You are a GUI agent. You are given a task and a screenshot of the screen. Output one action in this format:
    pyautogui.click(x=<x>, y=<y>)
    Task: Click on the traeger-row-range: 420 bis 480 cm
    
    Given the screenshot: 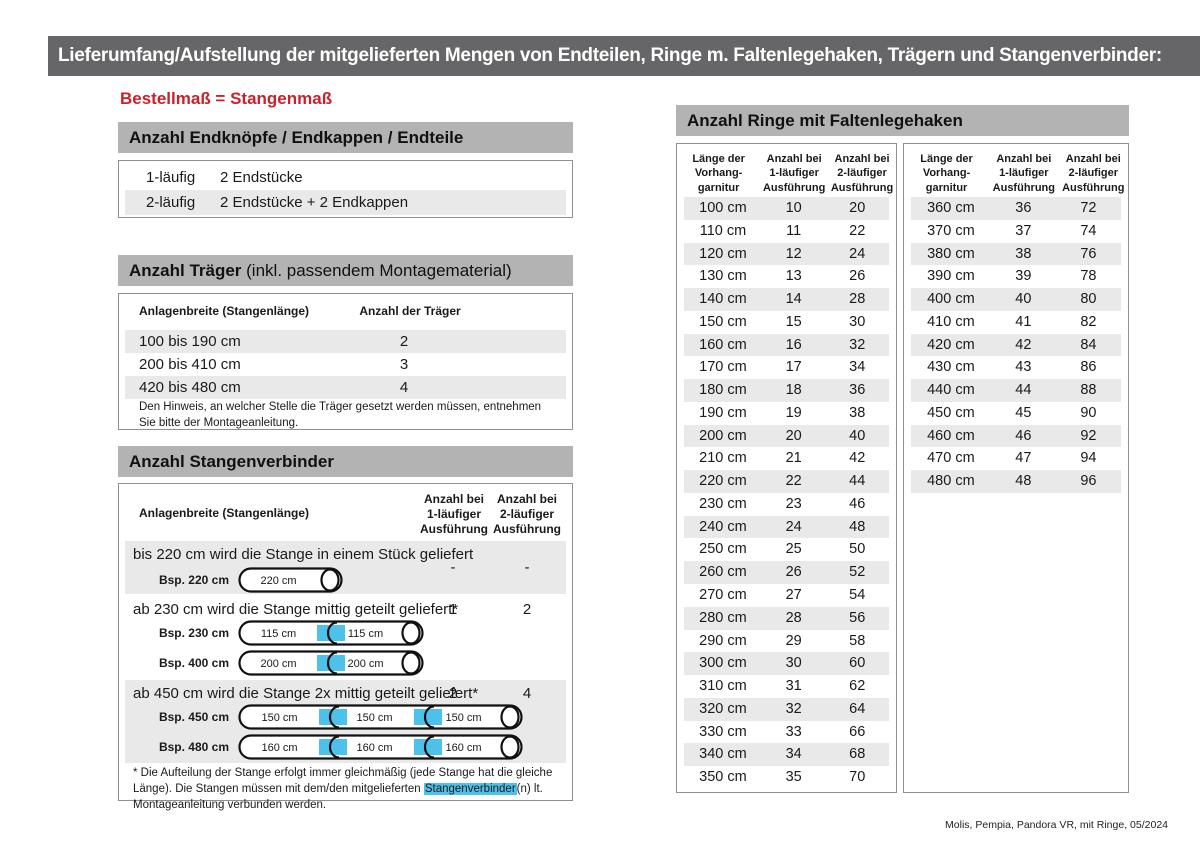 What is the action you would take?
    pyautogui.click(x=190, y=387)
    